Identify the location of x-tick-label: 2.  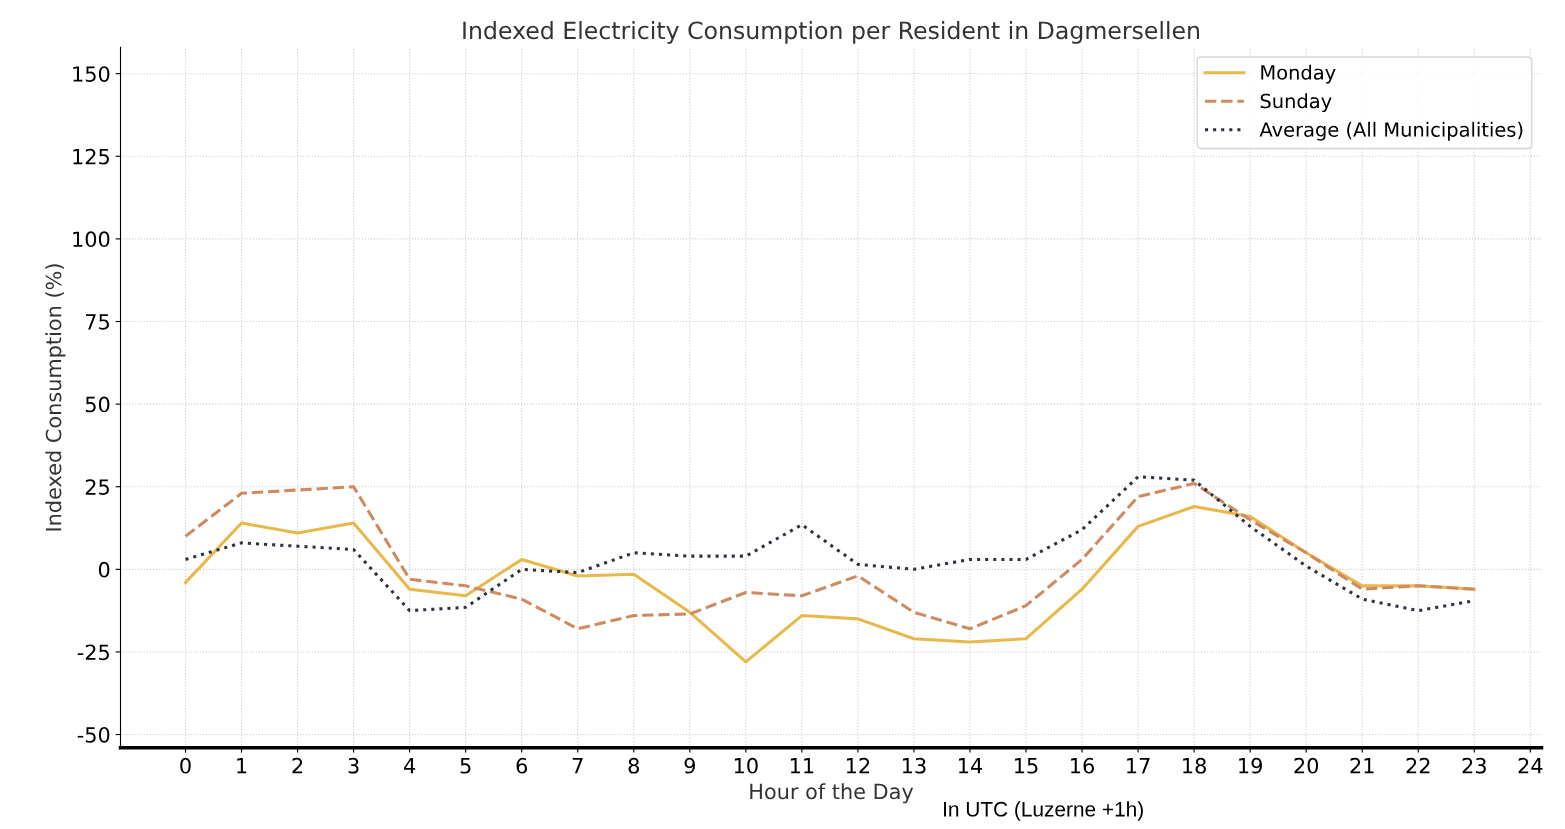
(297, 765).